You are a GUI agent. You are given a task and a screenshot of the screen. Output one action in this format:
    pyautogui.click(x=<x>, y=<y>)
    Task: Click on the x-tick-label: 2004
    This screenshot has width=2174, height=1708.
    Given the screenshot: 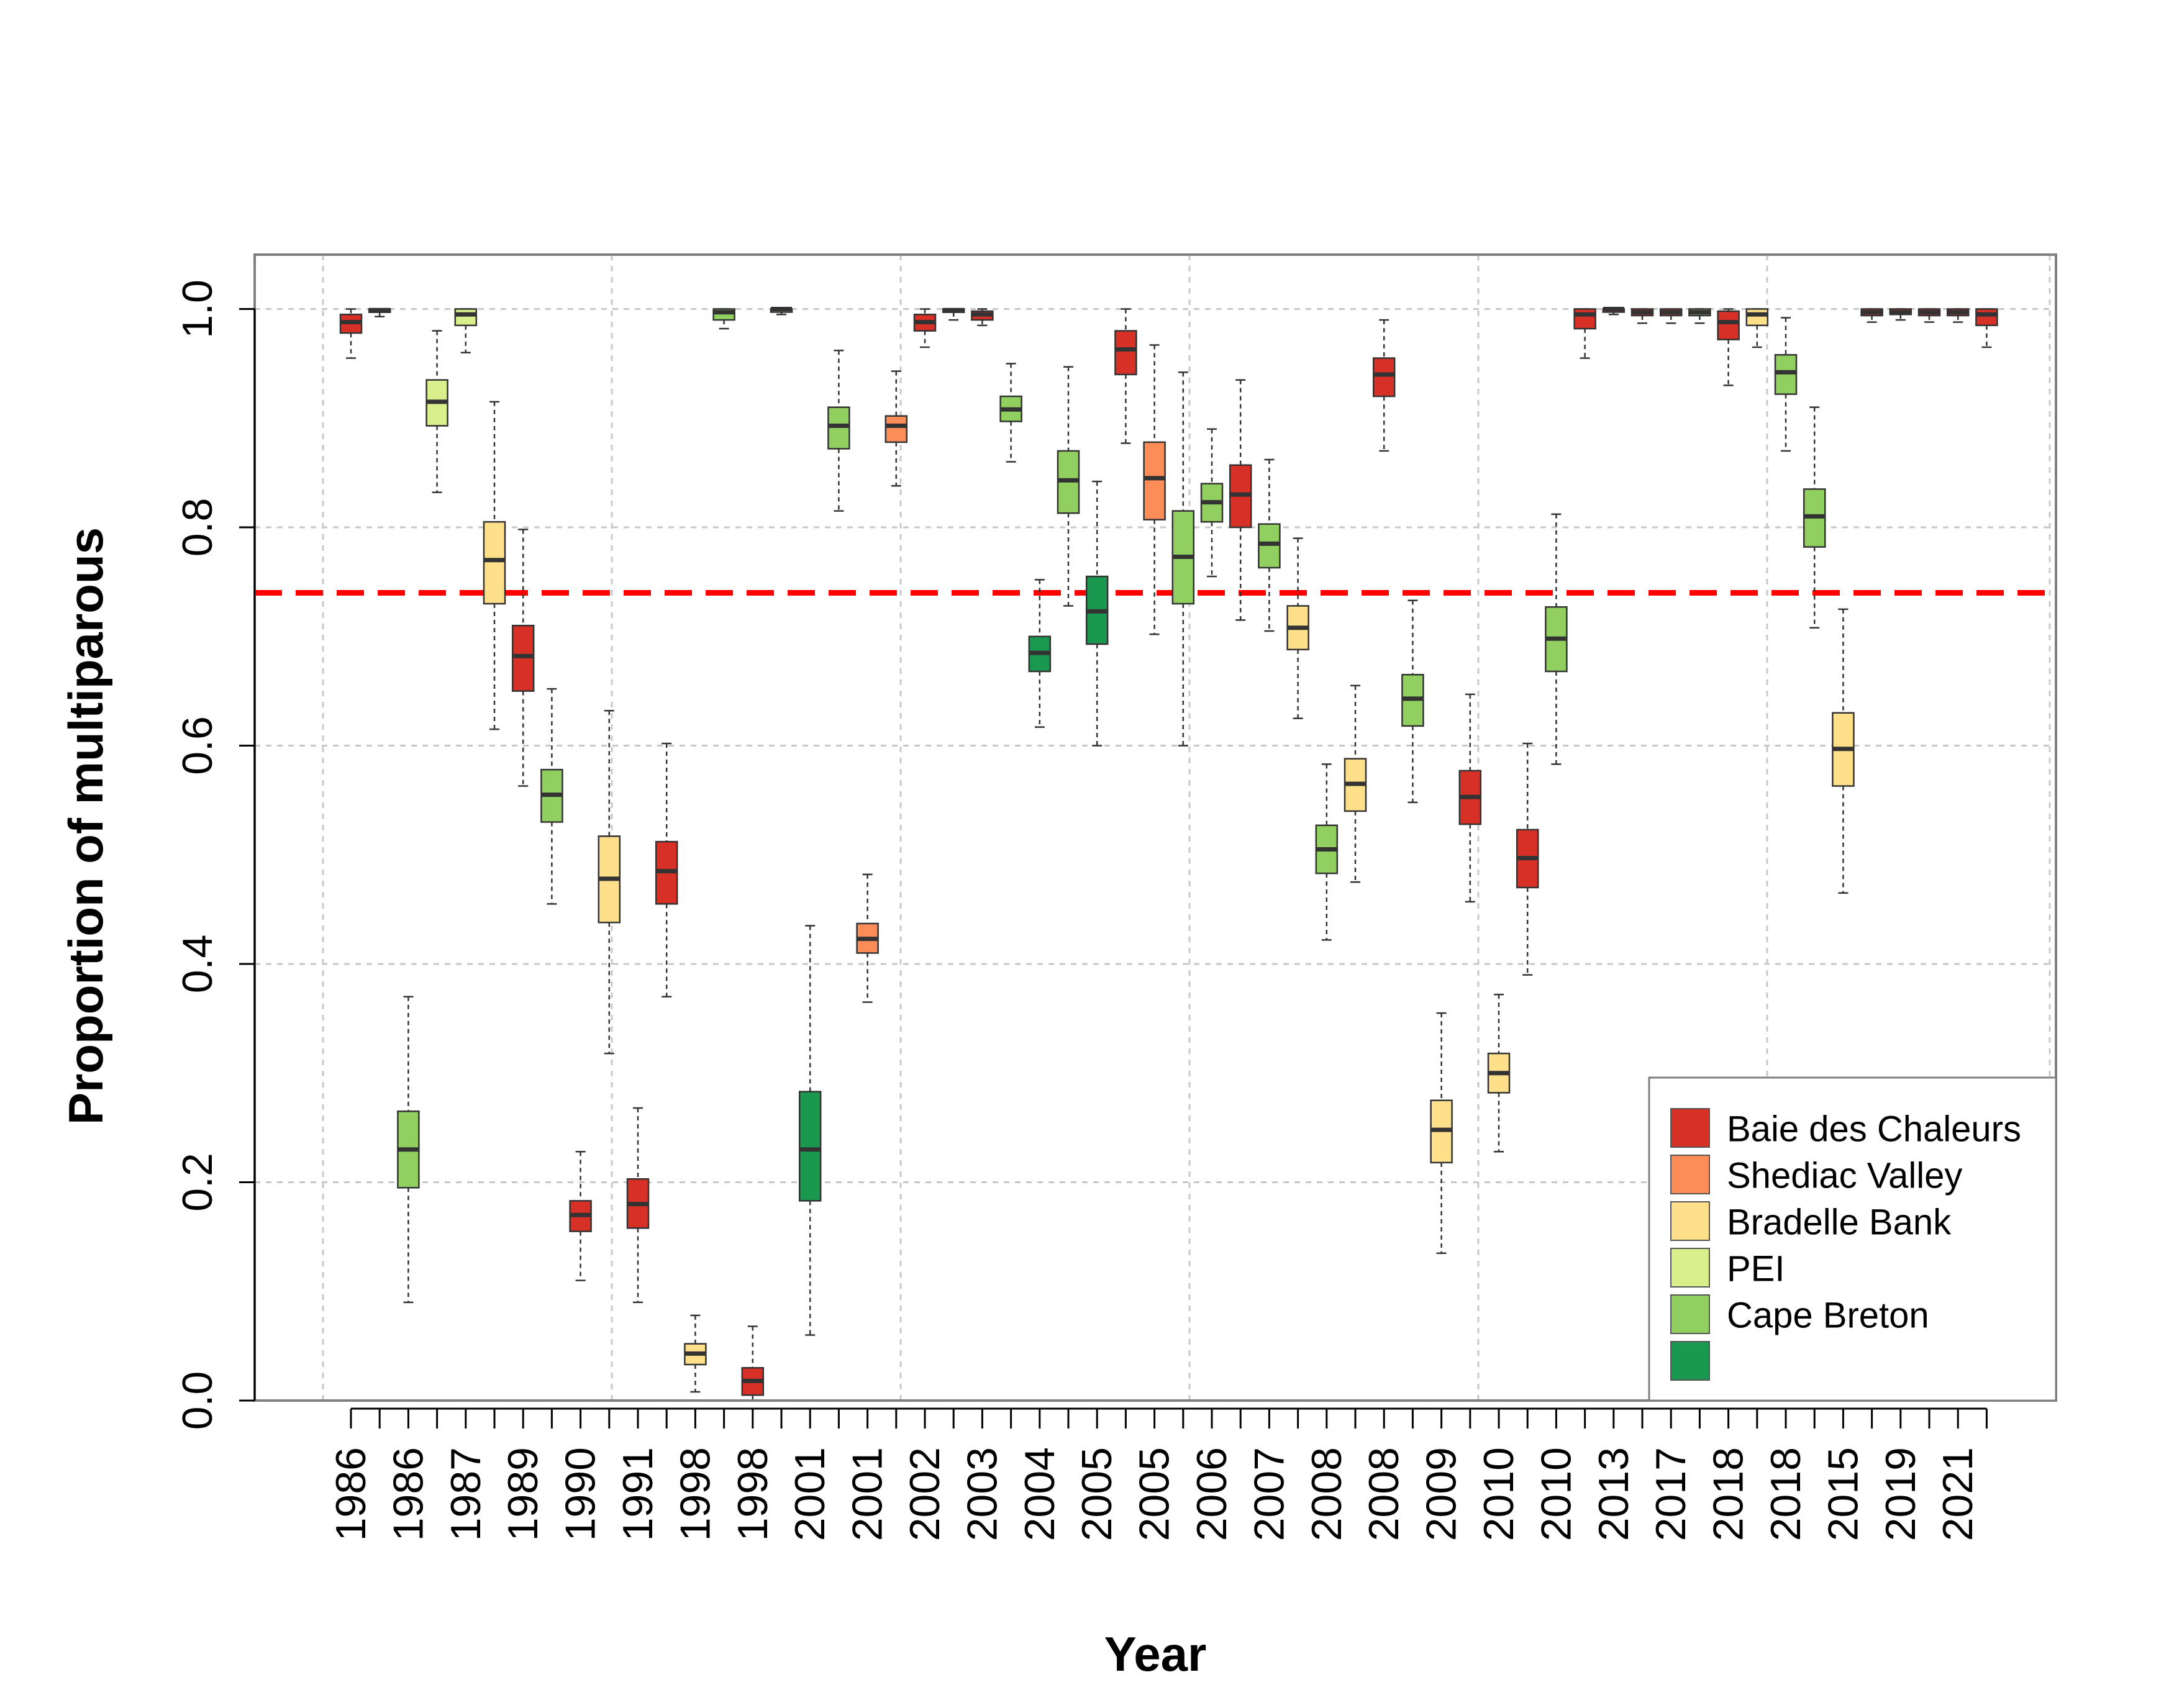 What is the action you would take?
    pyautogui.click(x=1039, y=1494)
    